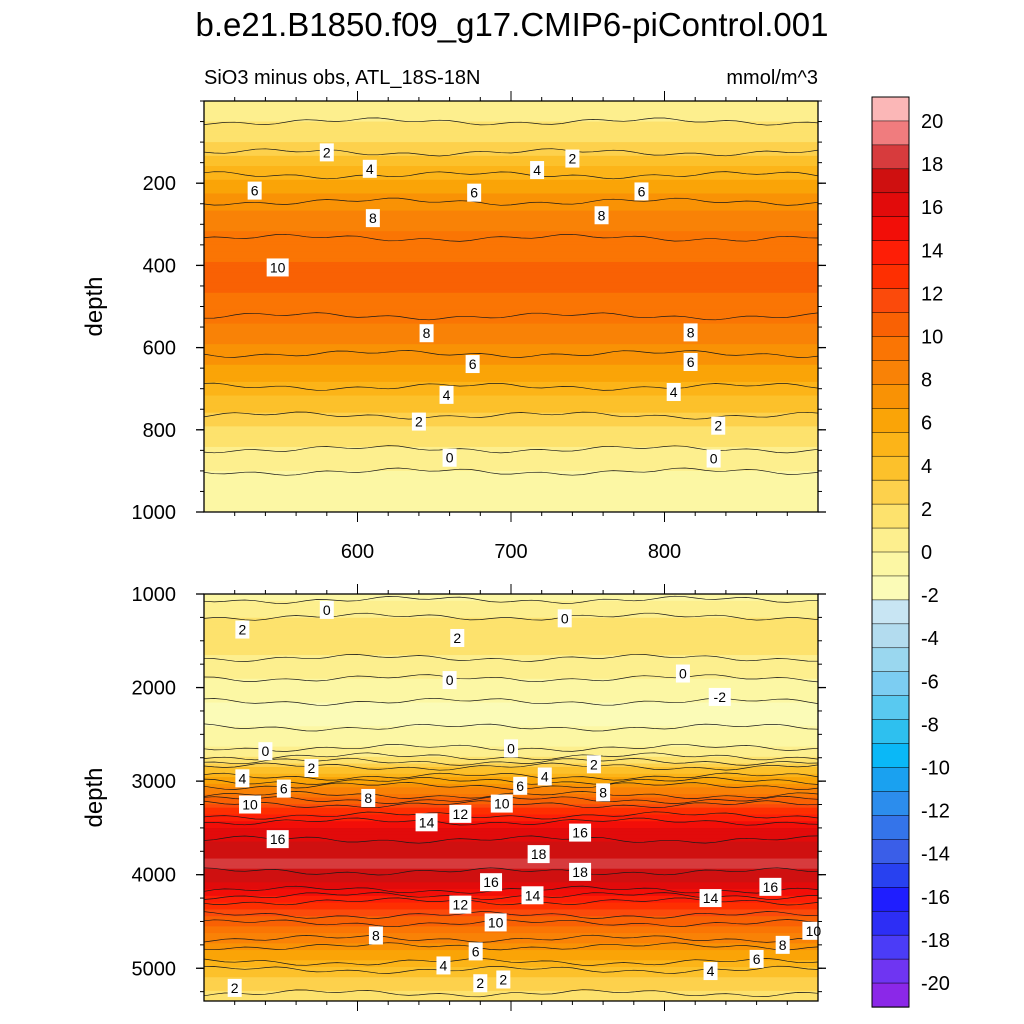  Describe the element at coordinates (154, 595) in the screenshot. I see `y-tick-label: 1000` at that location.